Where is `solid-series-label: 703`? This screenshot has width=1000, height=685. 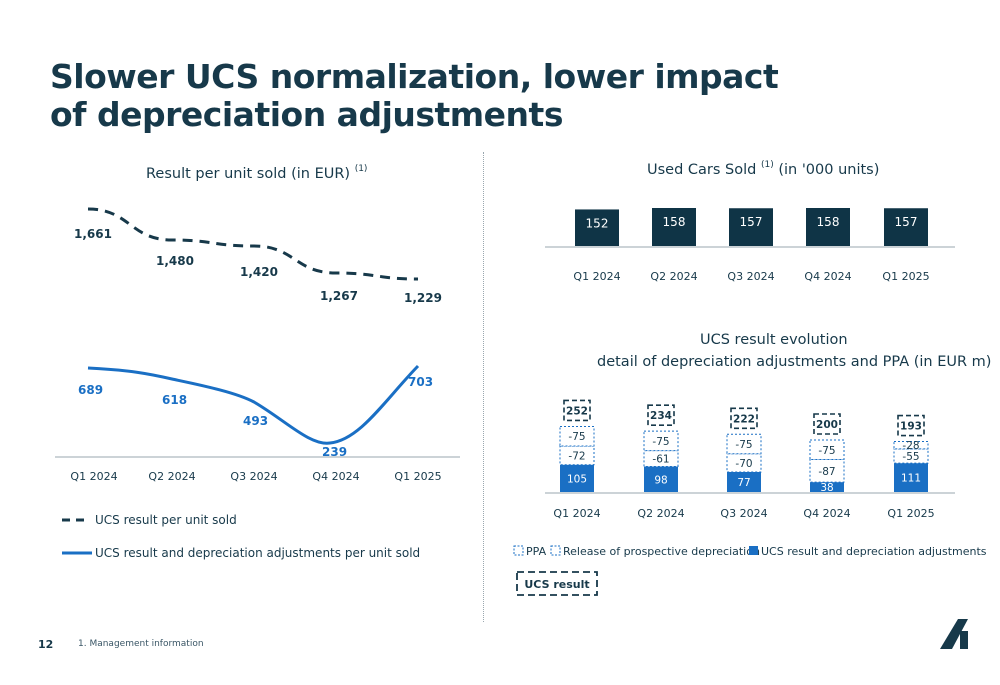 solid-series-label: 703 is located at coordinates (420, 382).